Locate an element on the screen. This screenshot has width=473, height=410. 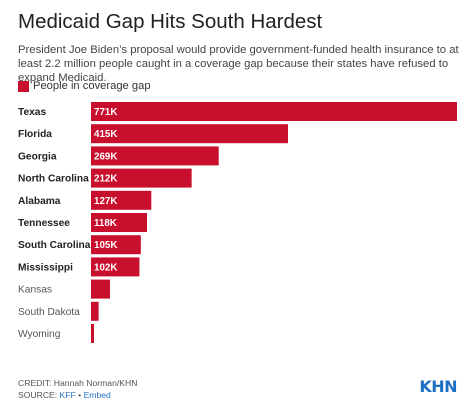
category-label: Florida is located at coordinates (35, 134).